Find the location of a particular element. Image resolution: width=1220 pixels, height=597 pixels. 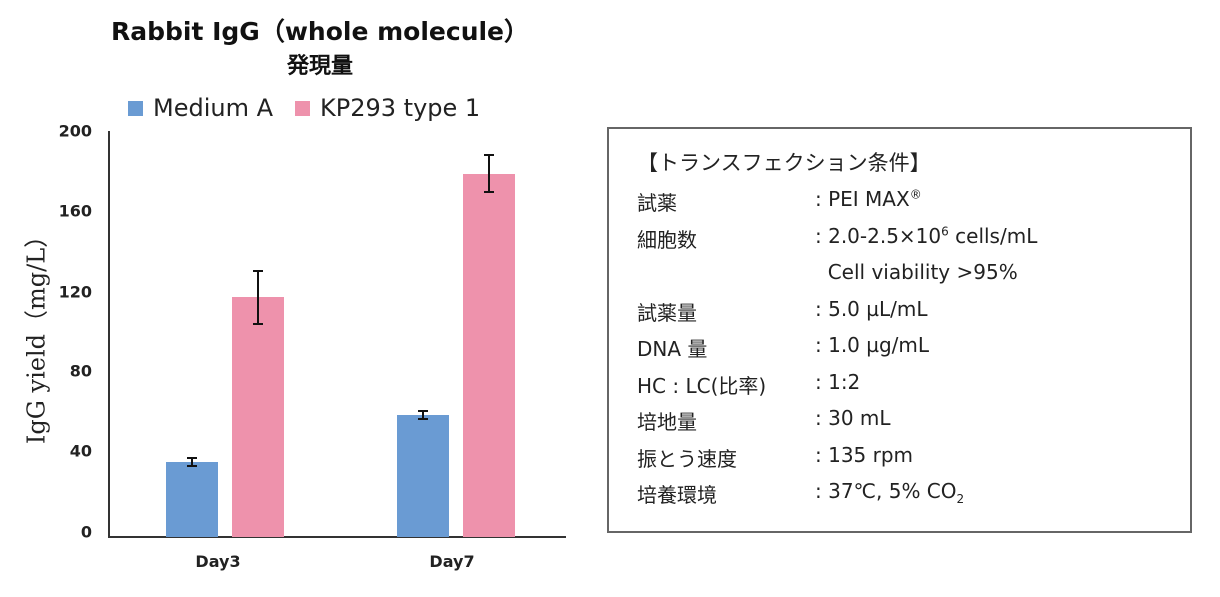

condition-value: : 1:2 is located at coordinates (838, 381).